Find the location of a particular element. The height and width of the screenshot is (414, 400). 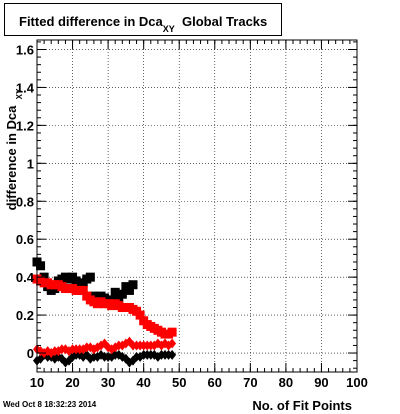

y-tick-label: 0.6 is located at coordinates (25, 239).